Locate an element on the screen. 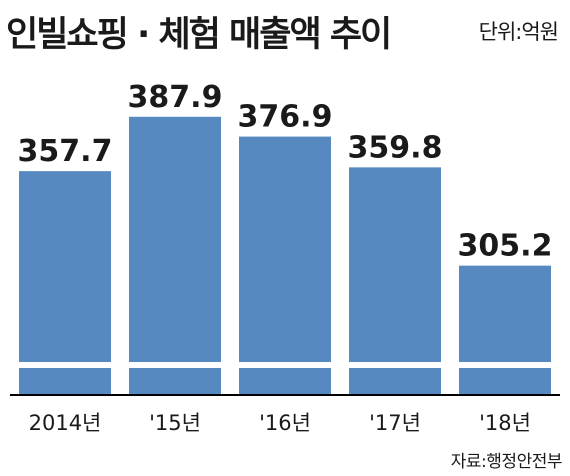 This screenshot has width=570, height=476. category-label: '15년 is located at coordinates (175, 423).